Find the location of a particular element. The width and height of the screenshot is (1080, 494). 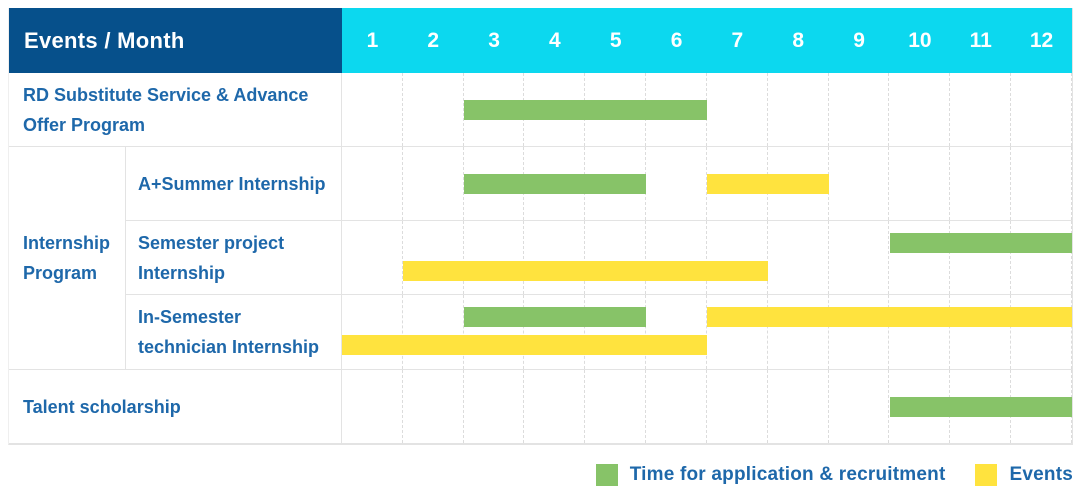

legend-label-events: Events is located at coordinates (1041, 474).